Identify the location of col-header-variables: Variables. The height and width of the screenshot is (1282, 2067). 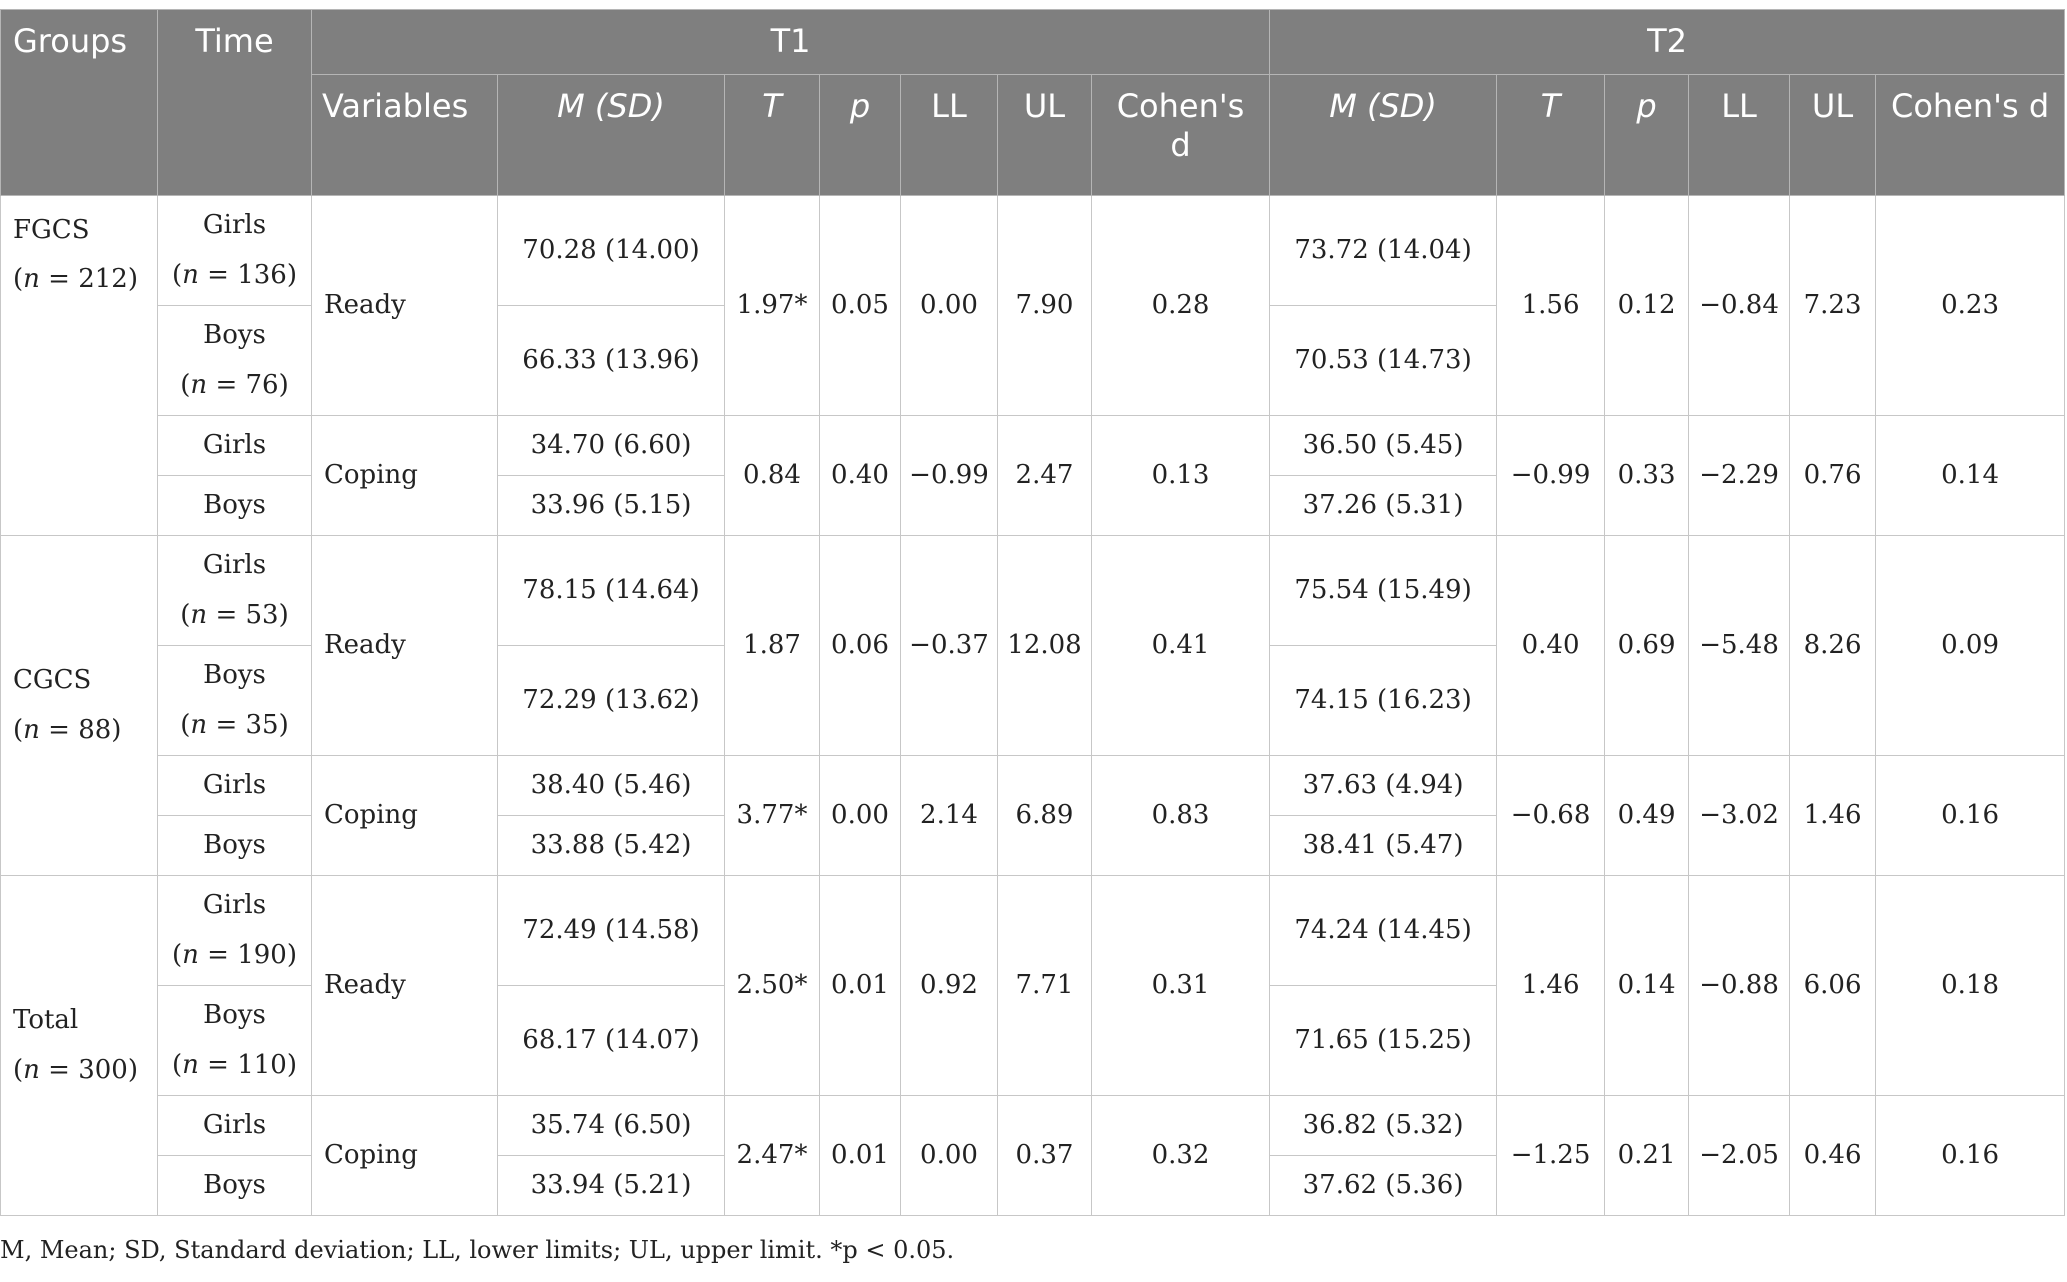
(404, 135).